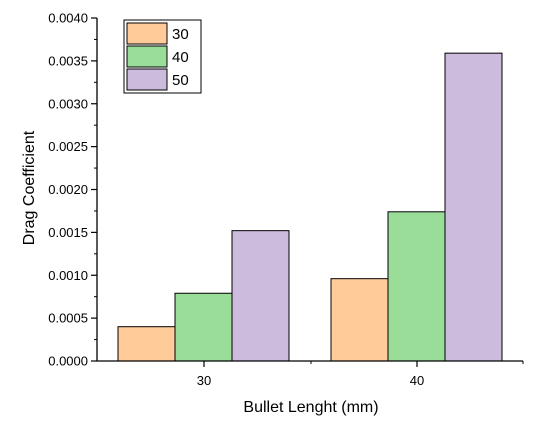 This screenshot has height=423, width=550. I want to click on y-tick-label: 0.0025, so click(68, 146).